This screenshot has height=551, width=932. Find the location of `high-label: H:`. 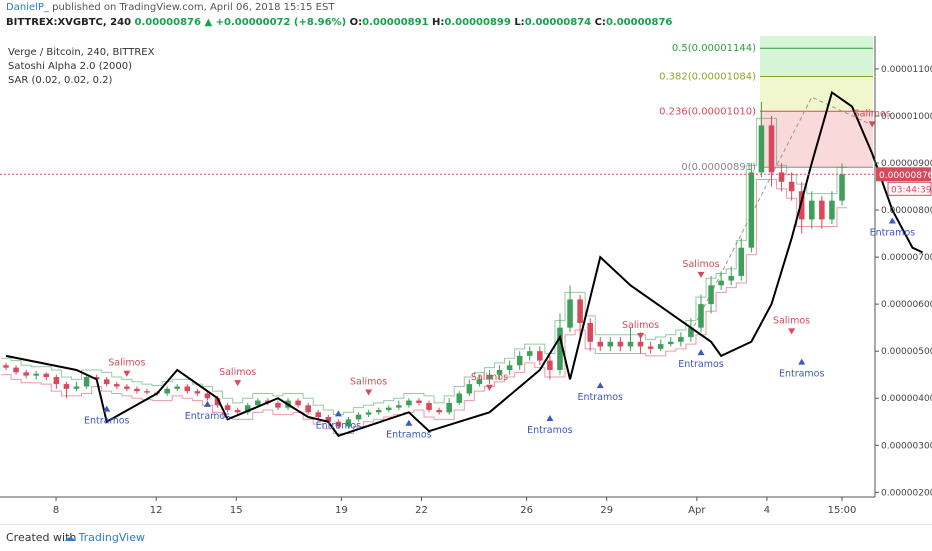

high-label: H: is located at coordinates (438, 22).